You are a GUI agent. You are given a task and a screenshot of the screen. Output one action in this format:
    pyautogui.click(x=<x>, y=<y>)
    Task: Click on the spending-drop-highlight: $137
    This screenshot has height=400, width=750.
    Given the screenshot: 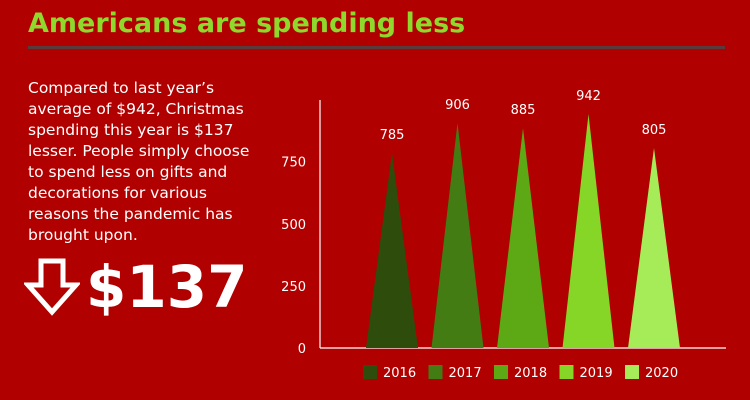 What is the action you would take?
    pyautogui.click(x=135, y=287)
    